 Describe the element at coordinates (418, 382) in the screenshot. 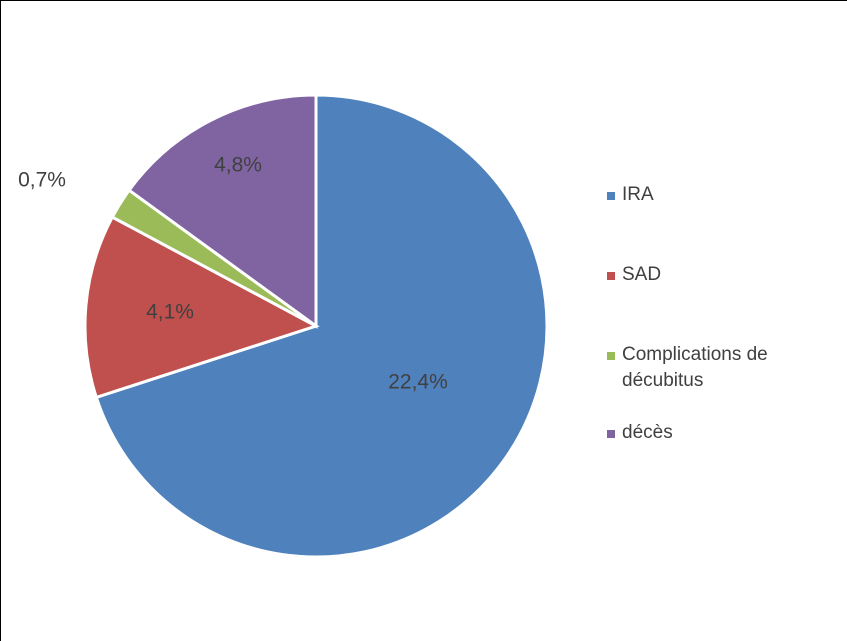

I see `slice-label: 22,4%` at that location.